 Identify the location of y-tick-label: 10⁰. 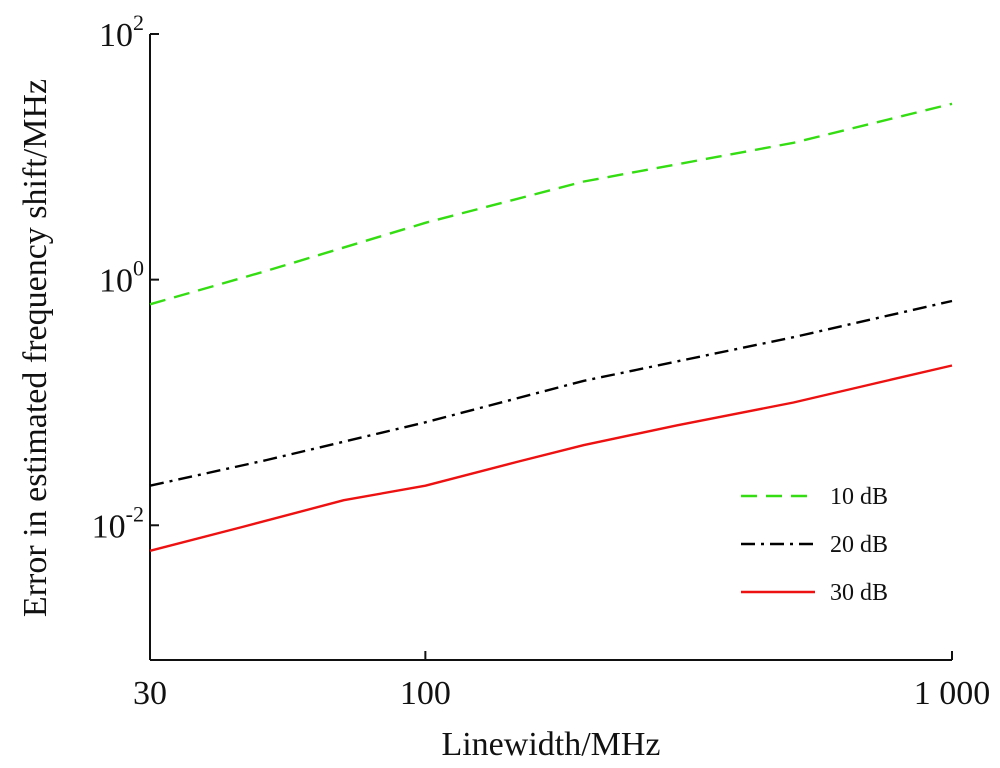
(121, 278).